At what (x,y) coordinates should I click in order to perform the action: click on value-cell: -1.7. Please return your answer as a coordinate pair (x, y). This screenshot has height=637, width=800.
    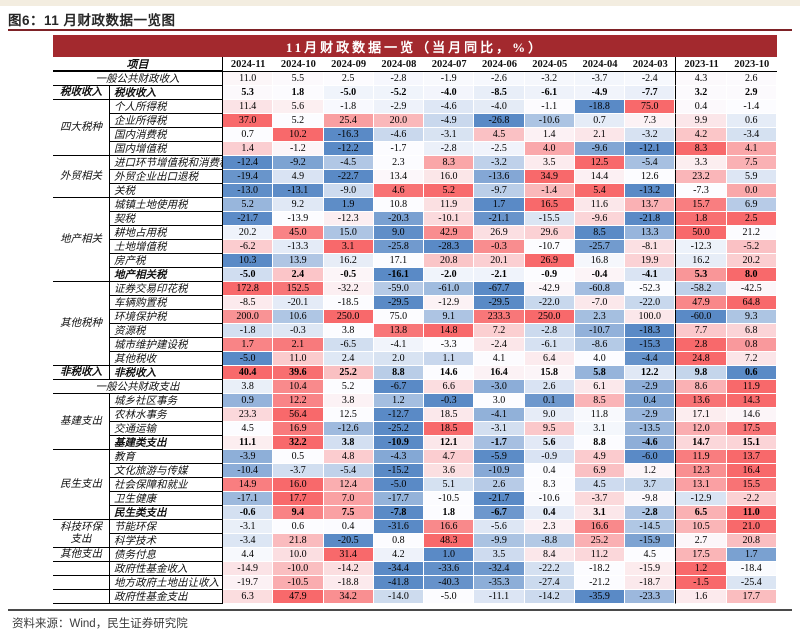
    Looking at the image, I should click on (499, 443).